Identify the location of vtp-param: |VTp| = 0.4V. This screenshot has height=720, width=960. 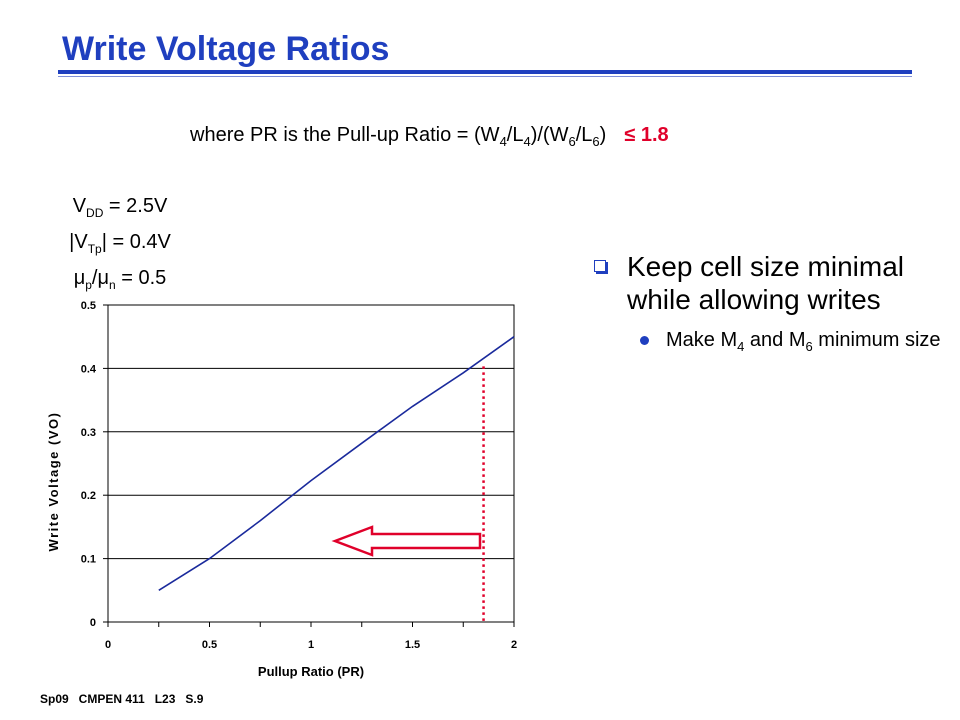
(120, 243).